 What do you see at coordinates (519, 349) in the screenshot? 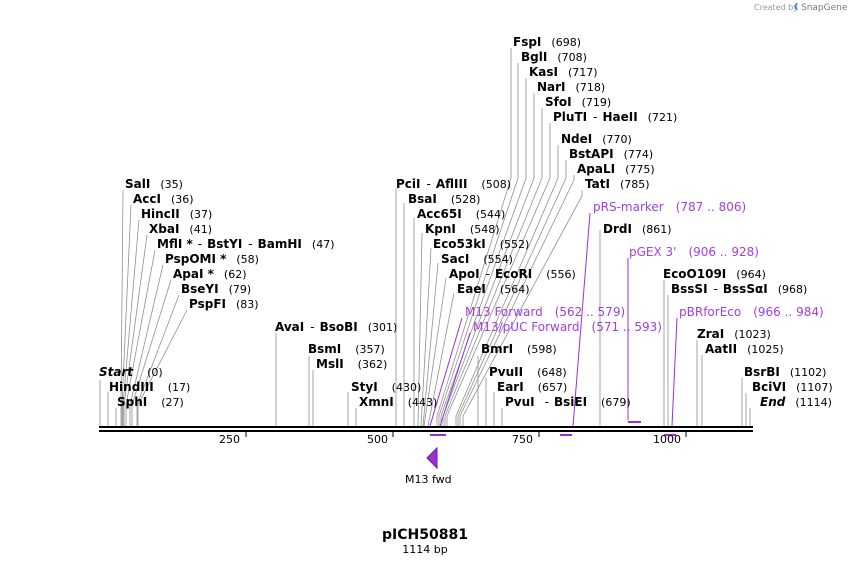
I see `enzyme-bmri: BmrI (598)` at bounding box center [519, 349].